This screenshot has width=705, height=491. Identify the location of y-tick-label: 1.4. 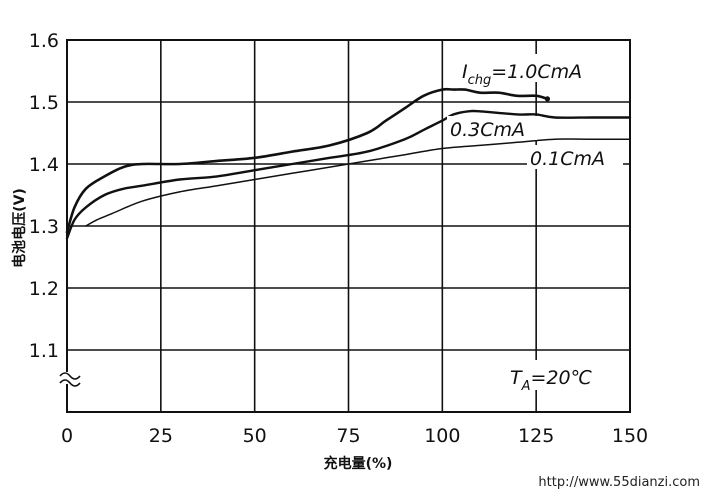
(44, 165).